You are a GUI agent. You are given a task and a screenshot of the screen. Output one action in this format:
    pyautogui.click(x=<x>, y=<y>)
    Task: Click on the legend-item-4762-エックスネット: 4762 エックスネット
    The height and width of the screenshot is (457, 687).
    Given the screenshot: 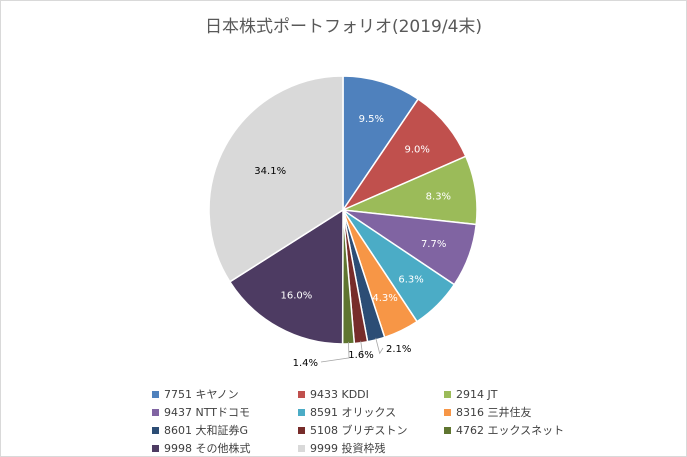 What is the action you would take?
    pyautogui.click(x=524, y=430)
    